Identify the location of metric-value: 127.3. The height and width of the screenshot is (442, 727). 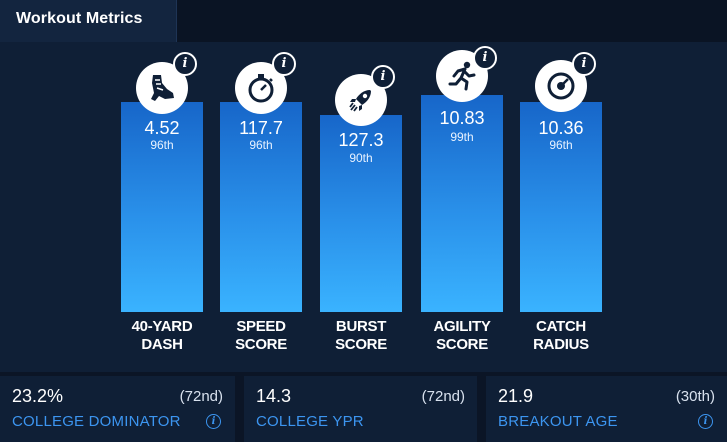
(361, 140).